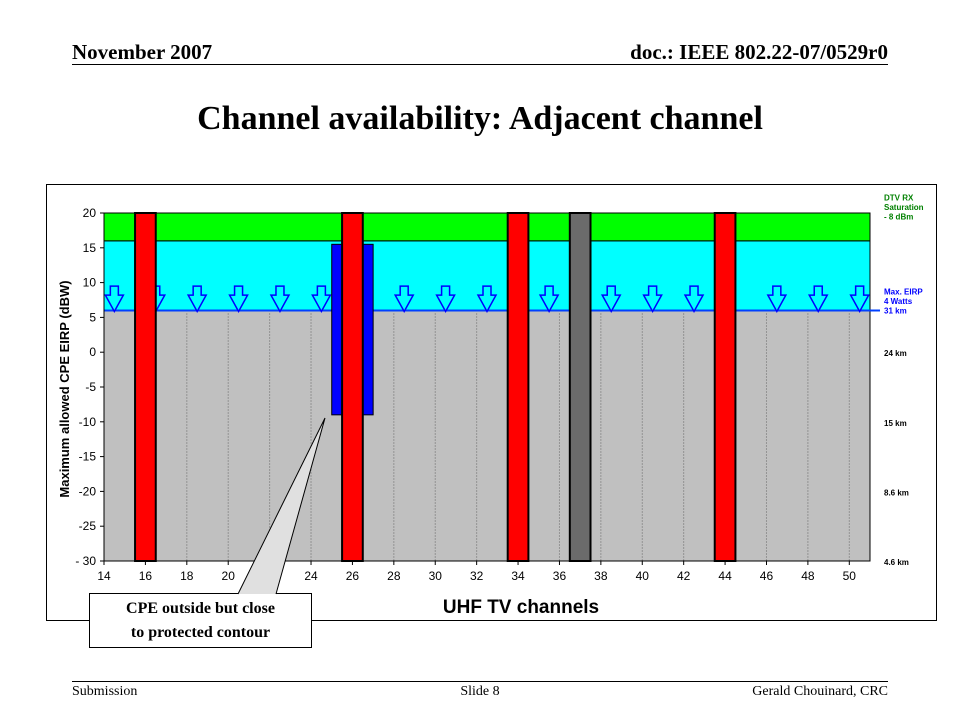 Image resolution: width=960 pixels, height=720 pixels. Describe the element at coordinates (518, 576) in the screenshot. I see `x-tick-label: 34` at that location.